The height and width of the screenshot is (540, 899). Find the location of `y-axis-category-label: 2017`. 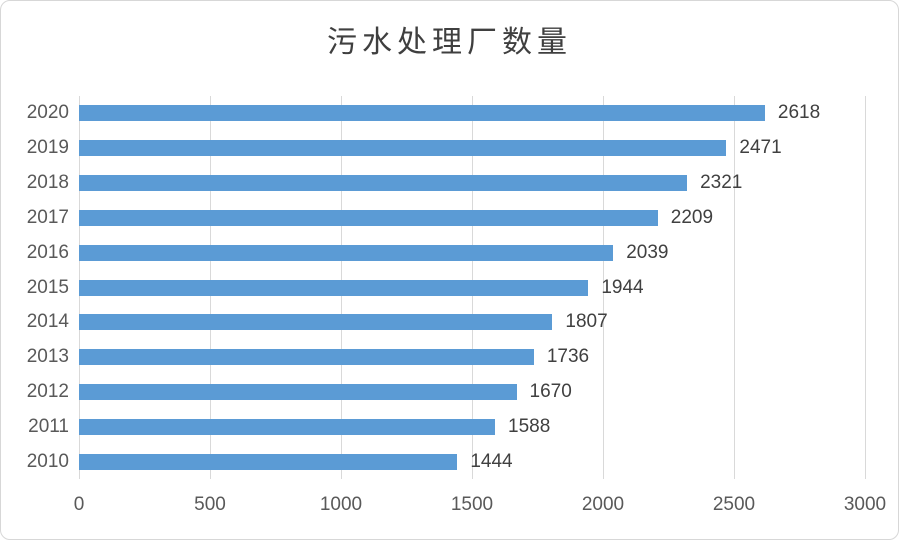

y-axis-category-label: 2017 is located at coordinates (47, 217).